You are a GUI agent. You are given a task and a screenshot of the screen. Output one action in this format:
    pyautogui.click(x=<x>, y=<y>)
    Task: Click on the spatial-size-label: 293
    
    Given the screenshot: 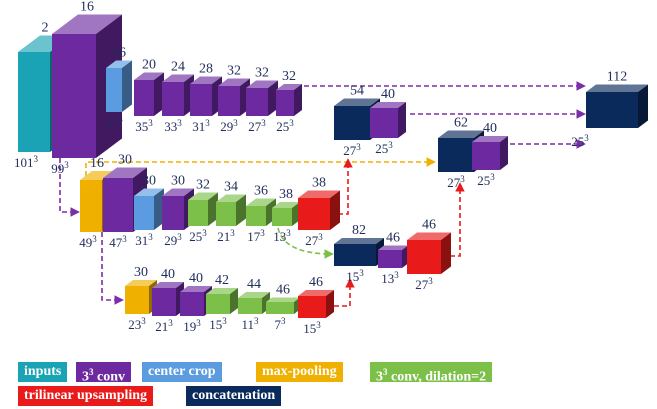 What is the action you would take?
    pyautogui.click(x=229, y=126)
    